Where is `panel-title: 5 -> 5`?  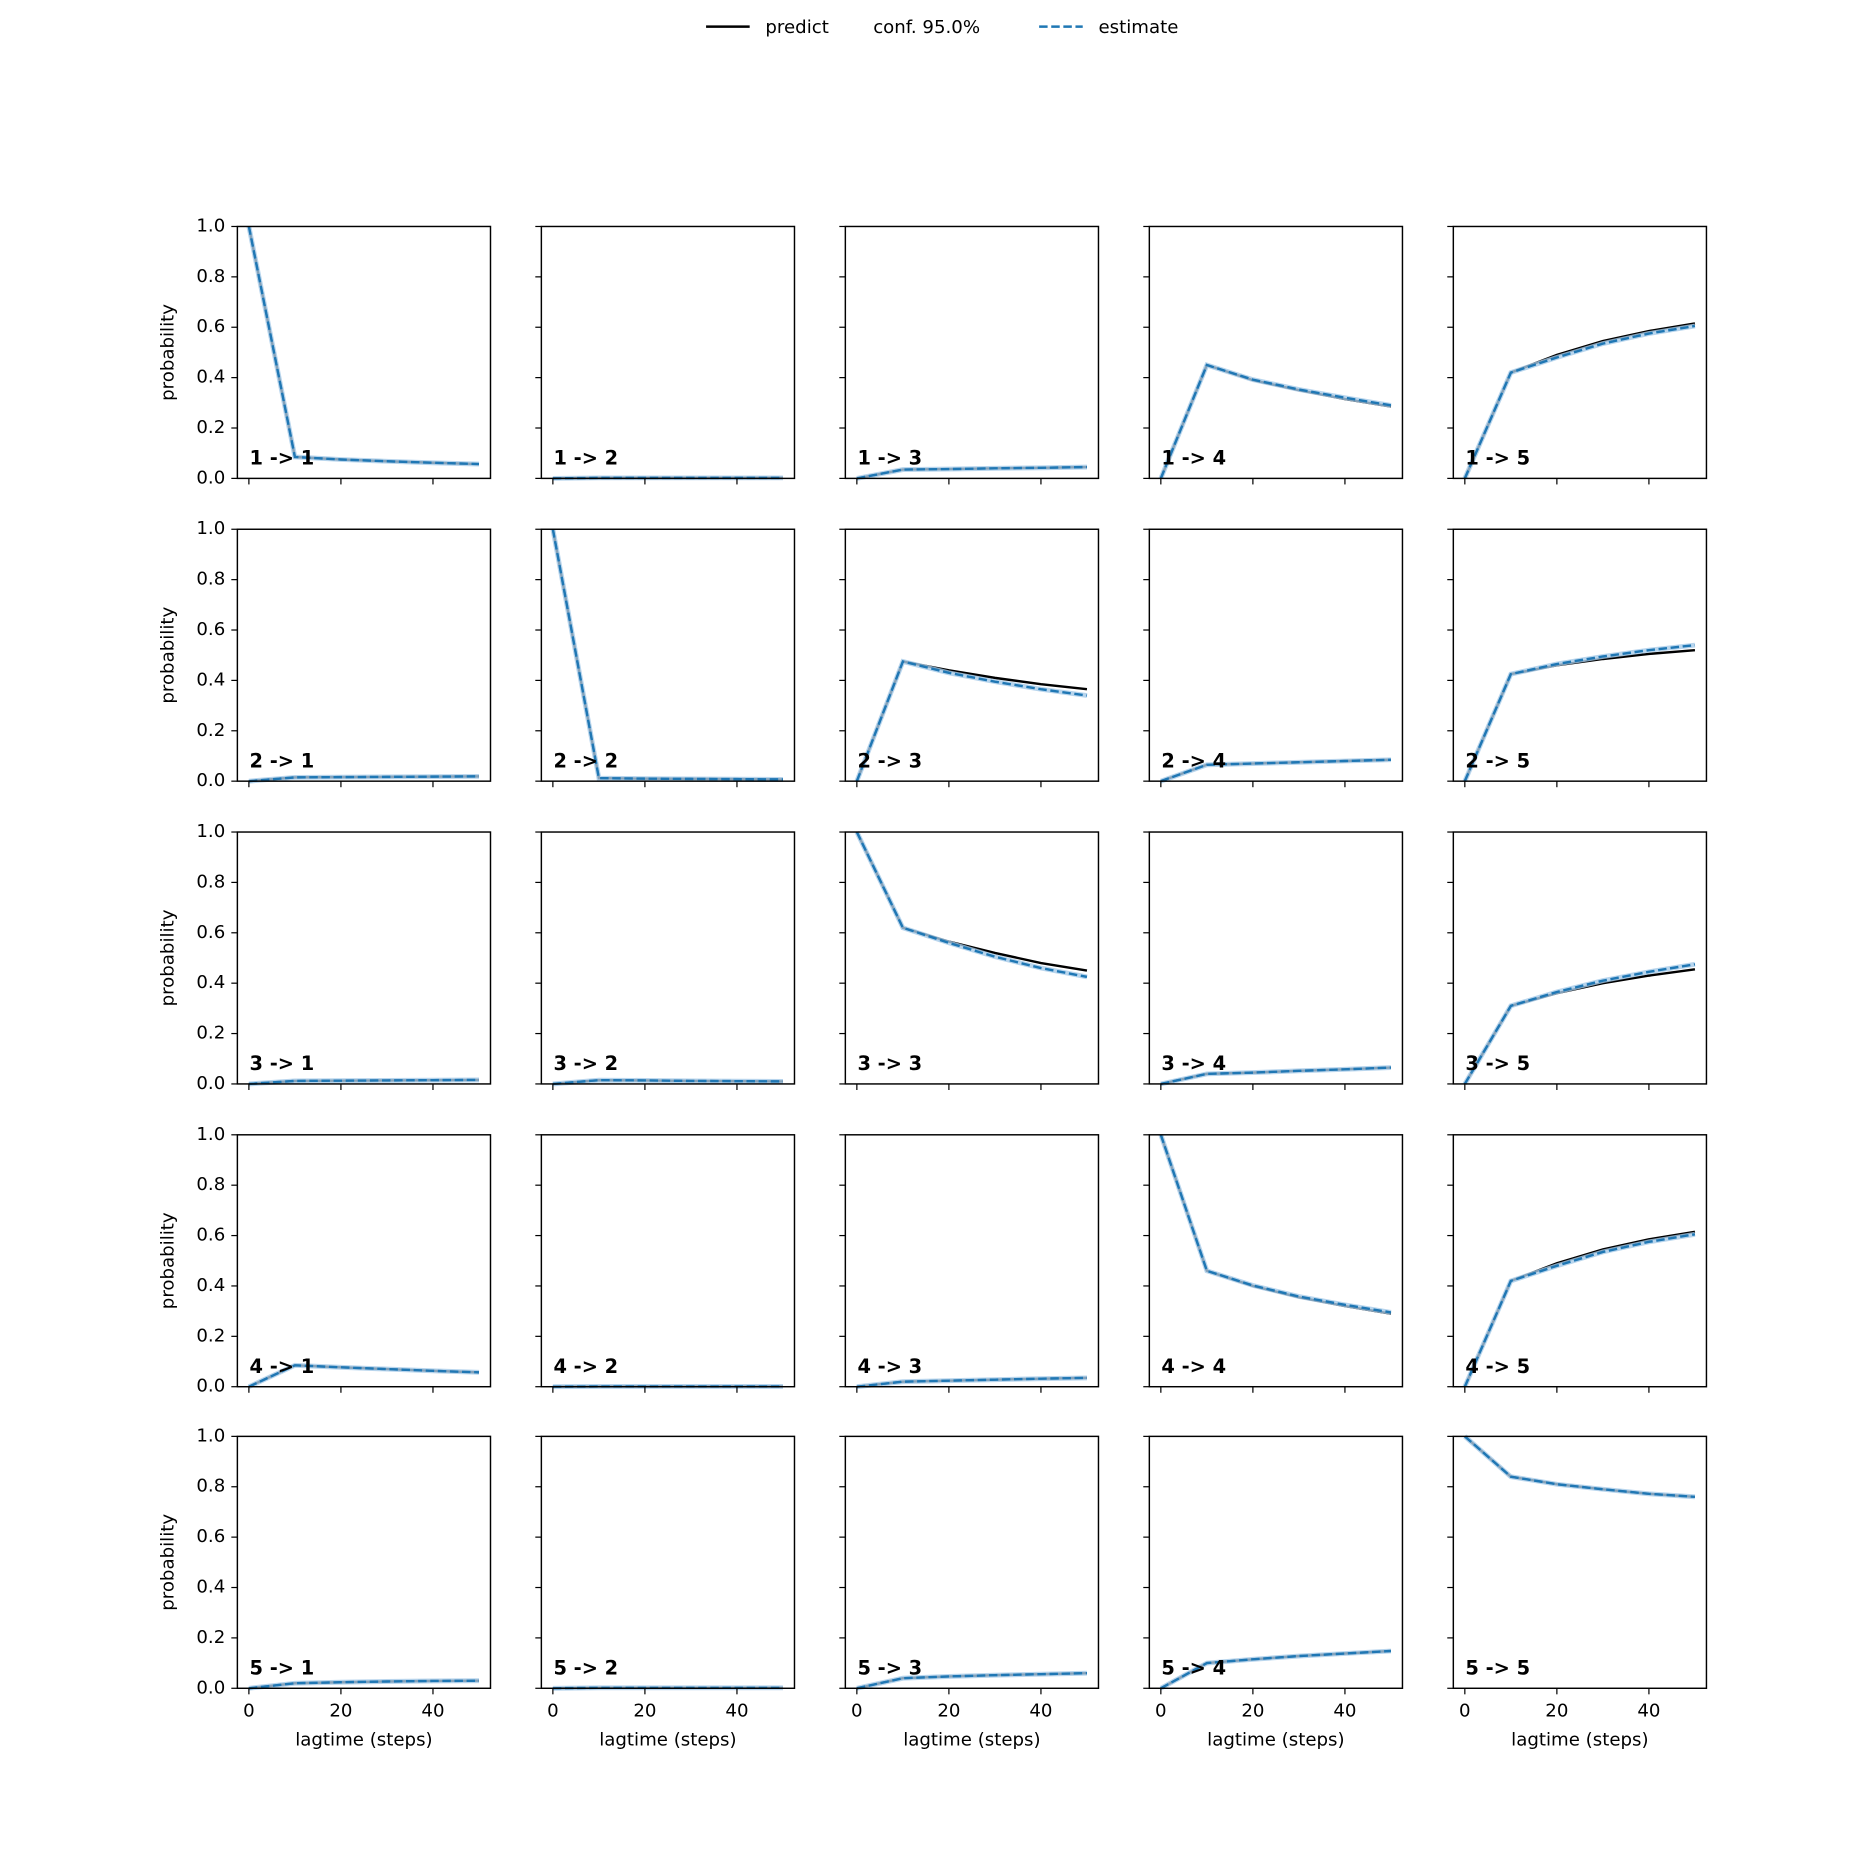
panel-title: 5 -> 5 is located at coordinates (1497, 1667).